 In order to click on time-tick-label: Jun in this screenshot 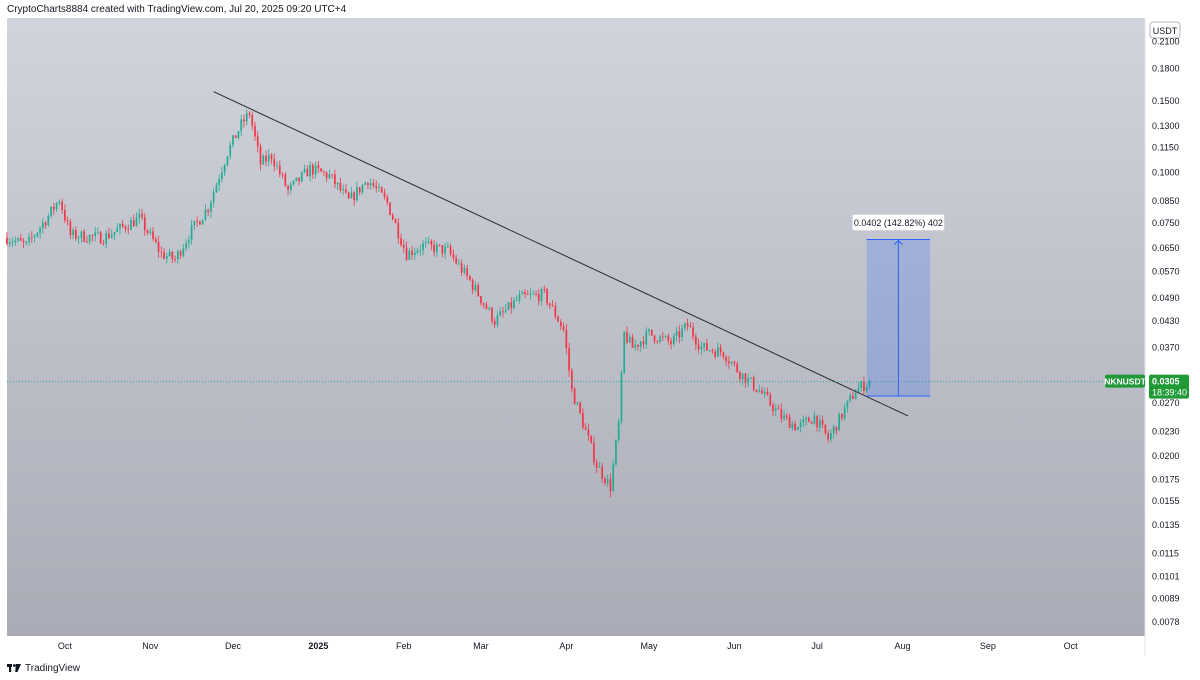, I will do `click(734, 646)`.